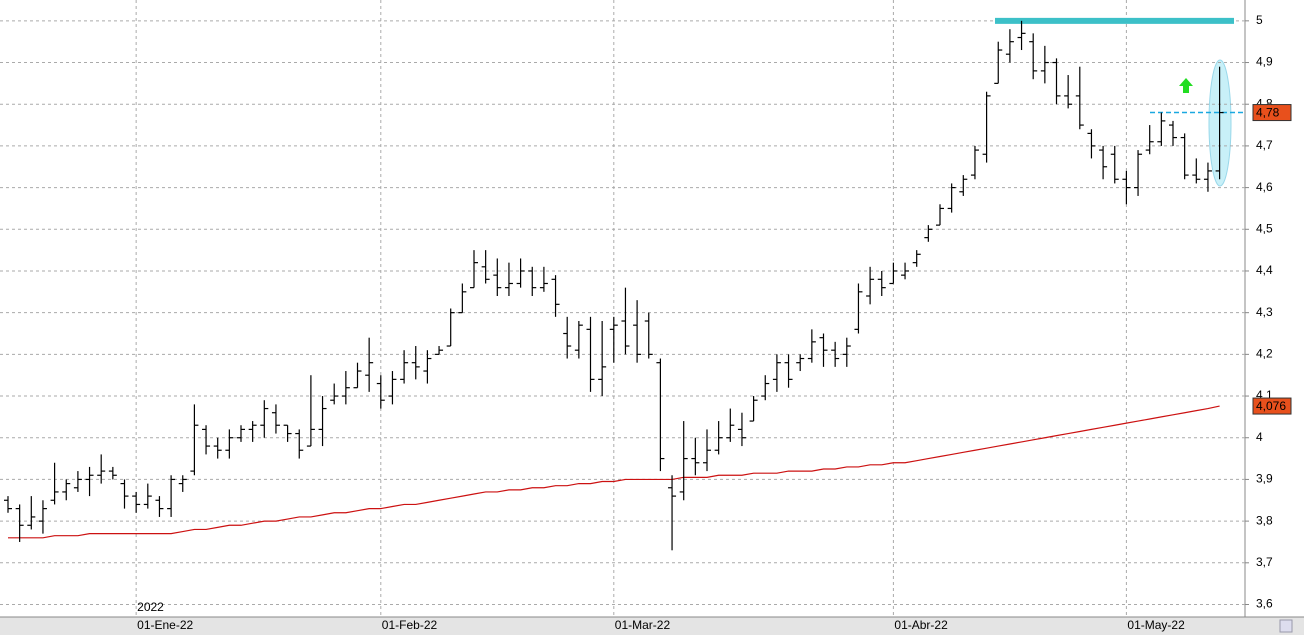  Describe the element at coordinates (1156, 625) in the screenshot. I see `x-tick-label: 01-May-22` at that location.